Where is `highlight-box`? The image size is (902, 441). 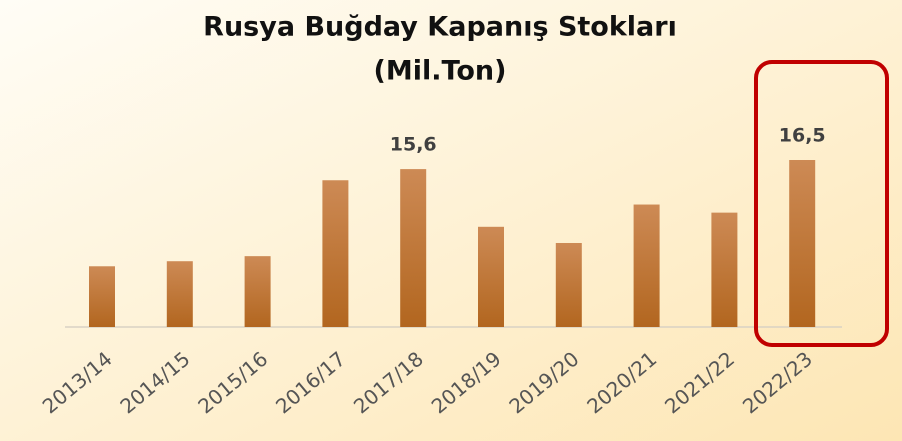 highlight-box is located at coordinates (821, 203).